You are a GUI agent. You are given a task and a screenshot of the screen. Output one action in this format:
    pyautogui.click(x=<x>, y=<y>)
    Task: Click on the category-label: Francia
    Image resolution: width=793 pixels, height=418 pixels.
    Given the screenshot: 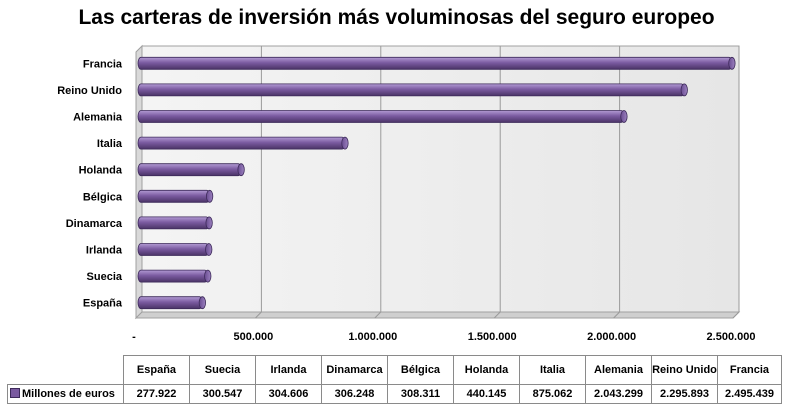 What is the action you would take?
    pyautogui.click(x=103, y=64)
    